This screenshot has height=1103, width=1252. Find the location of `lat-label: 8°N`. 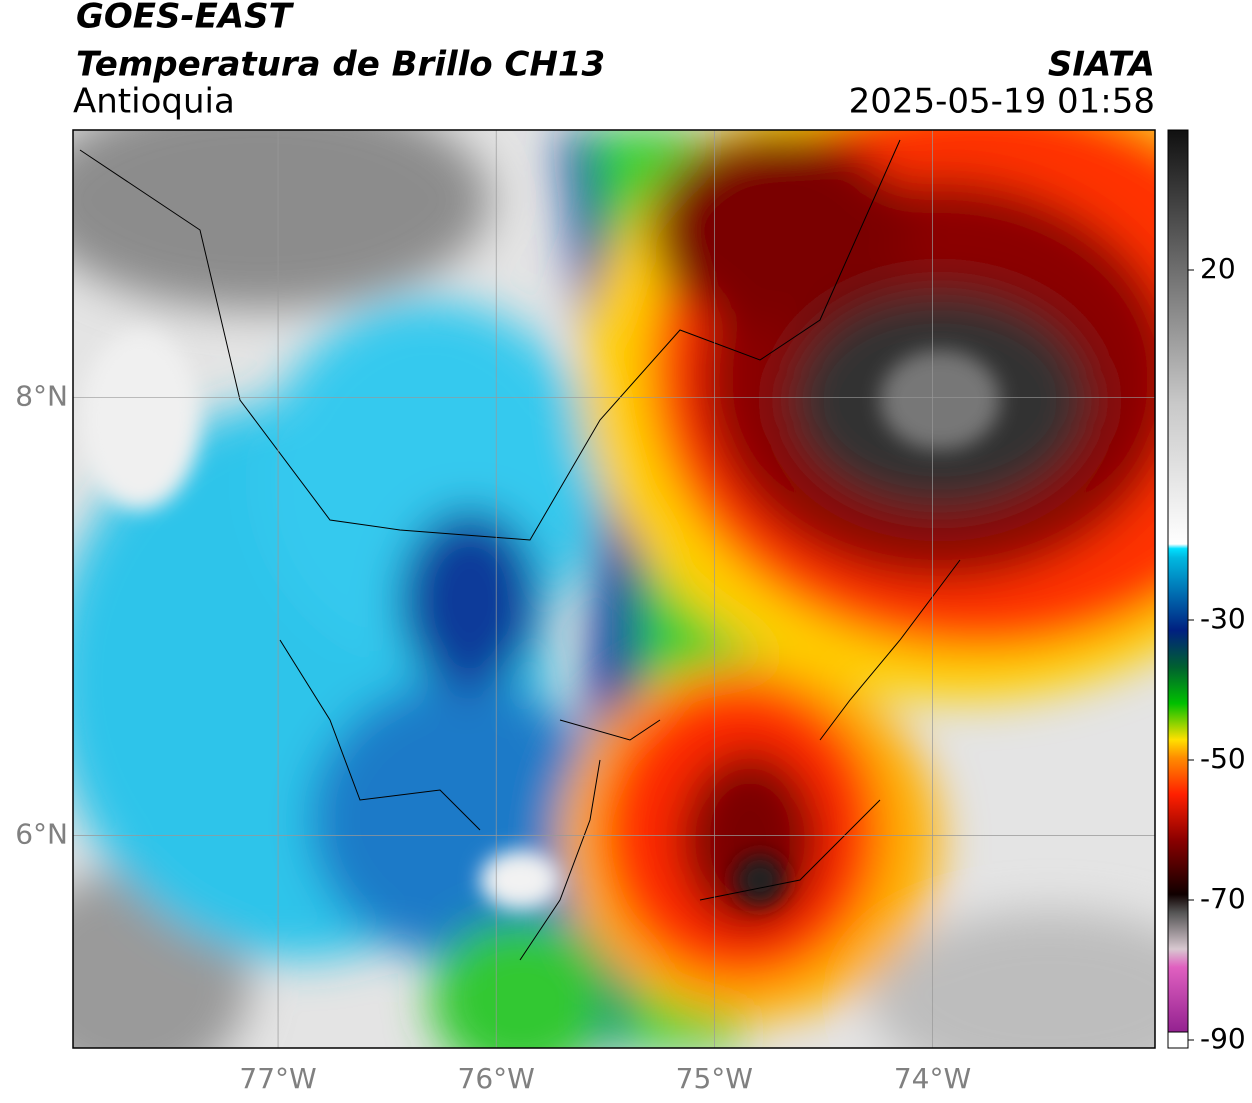

lat-label: 8°N is located at coordinates (41, 395).